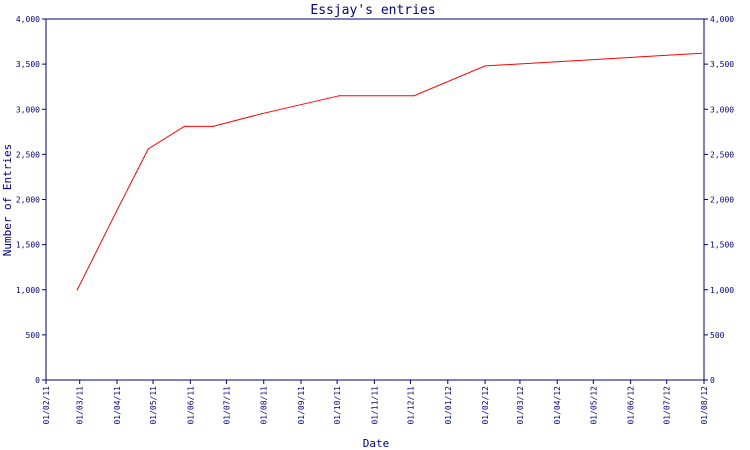 This screenshot has height=450, width=750. Describe the element at coordinates (722, 200) in the screenshot. I see `y-tick-label-right: 2,000` at that location.